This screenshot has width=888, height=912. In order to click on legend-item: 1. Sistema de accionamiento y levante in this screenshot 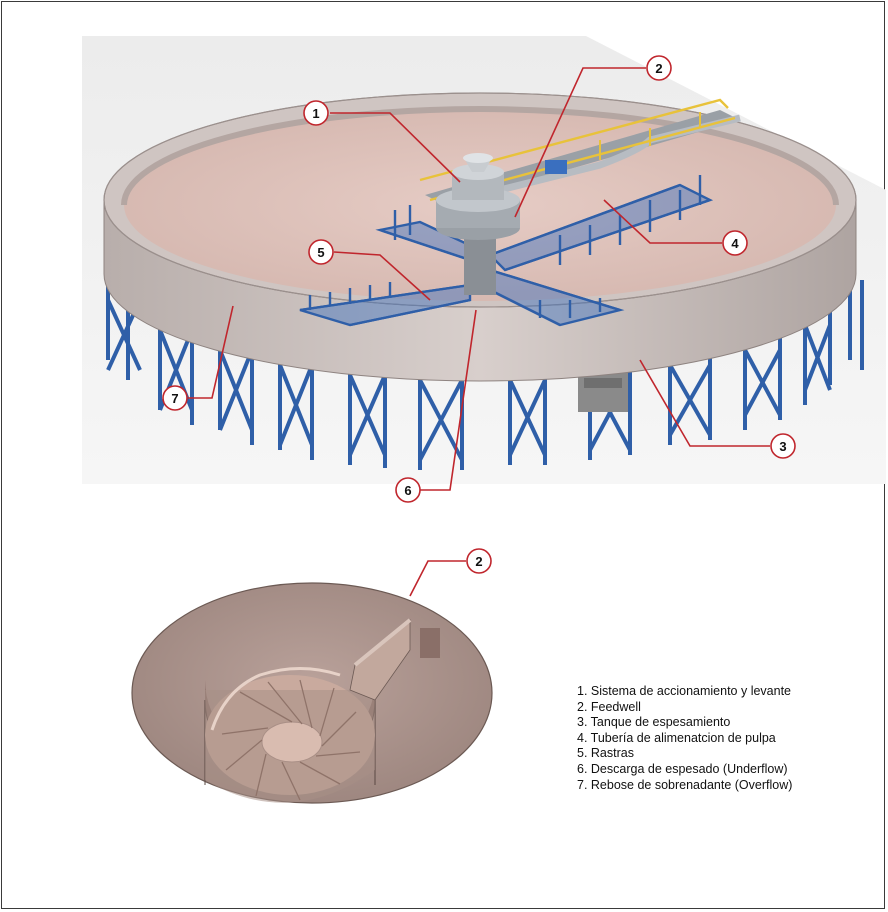, I will do `click(684, 691)`.